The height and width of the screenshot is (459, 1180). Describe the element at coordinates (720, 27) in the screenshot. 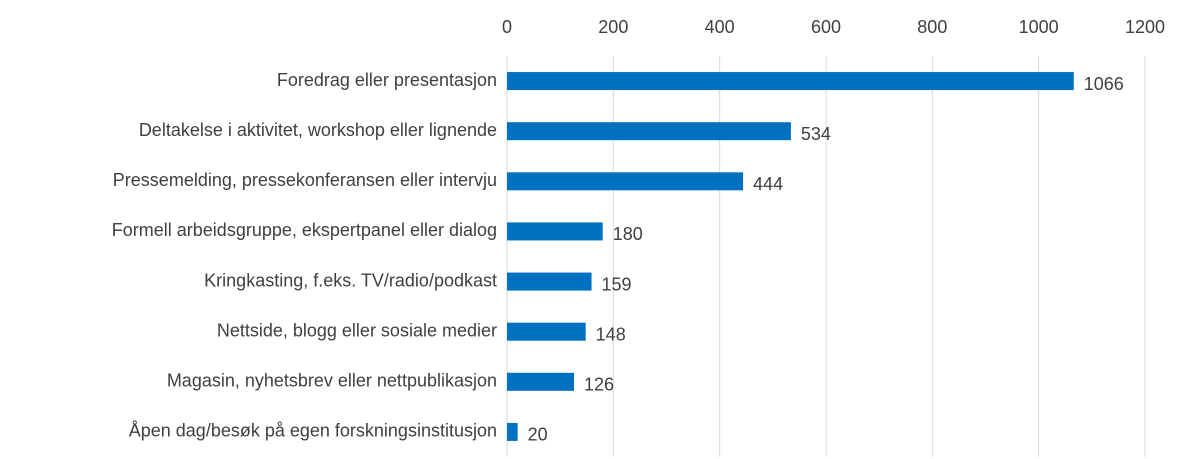

I see `x-tick-label: 400` at that location.